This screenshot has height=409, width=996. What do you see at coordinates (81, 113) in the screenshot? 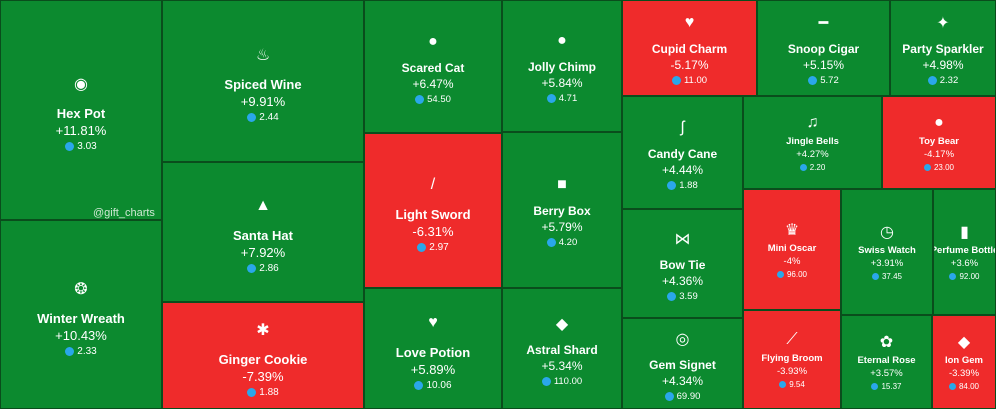
I see `tile-name: Hex Pot` at bounding box center [81, 113].